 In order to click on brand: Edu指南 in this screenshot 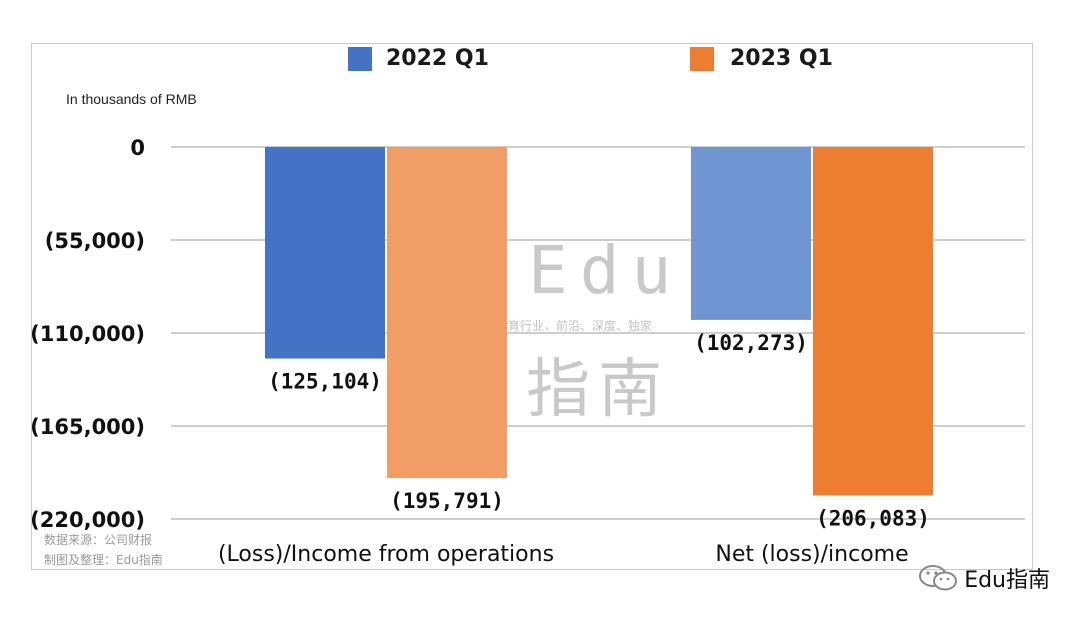, I will do `click(984, 578)`.